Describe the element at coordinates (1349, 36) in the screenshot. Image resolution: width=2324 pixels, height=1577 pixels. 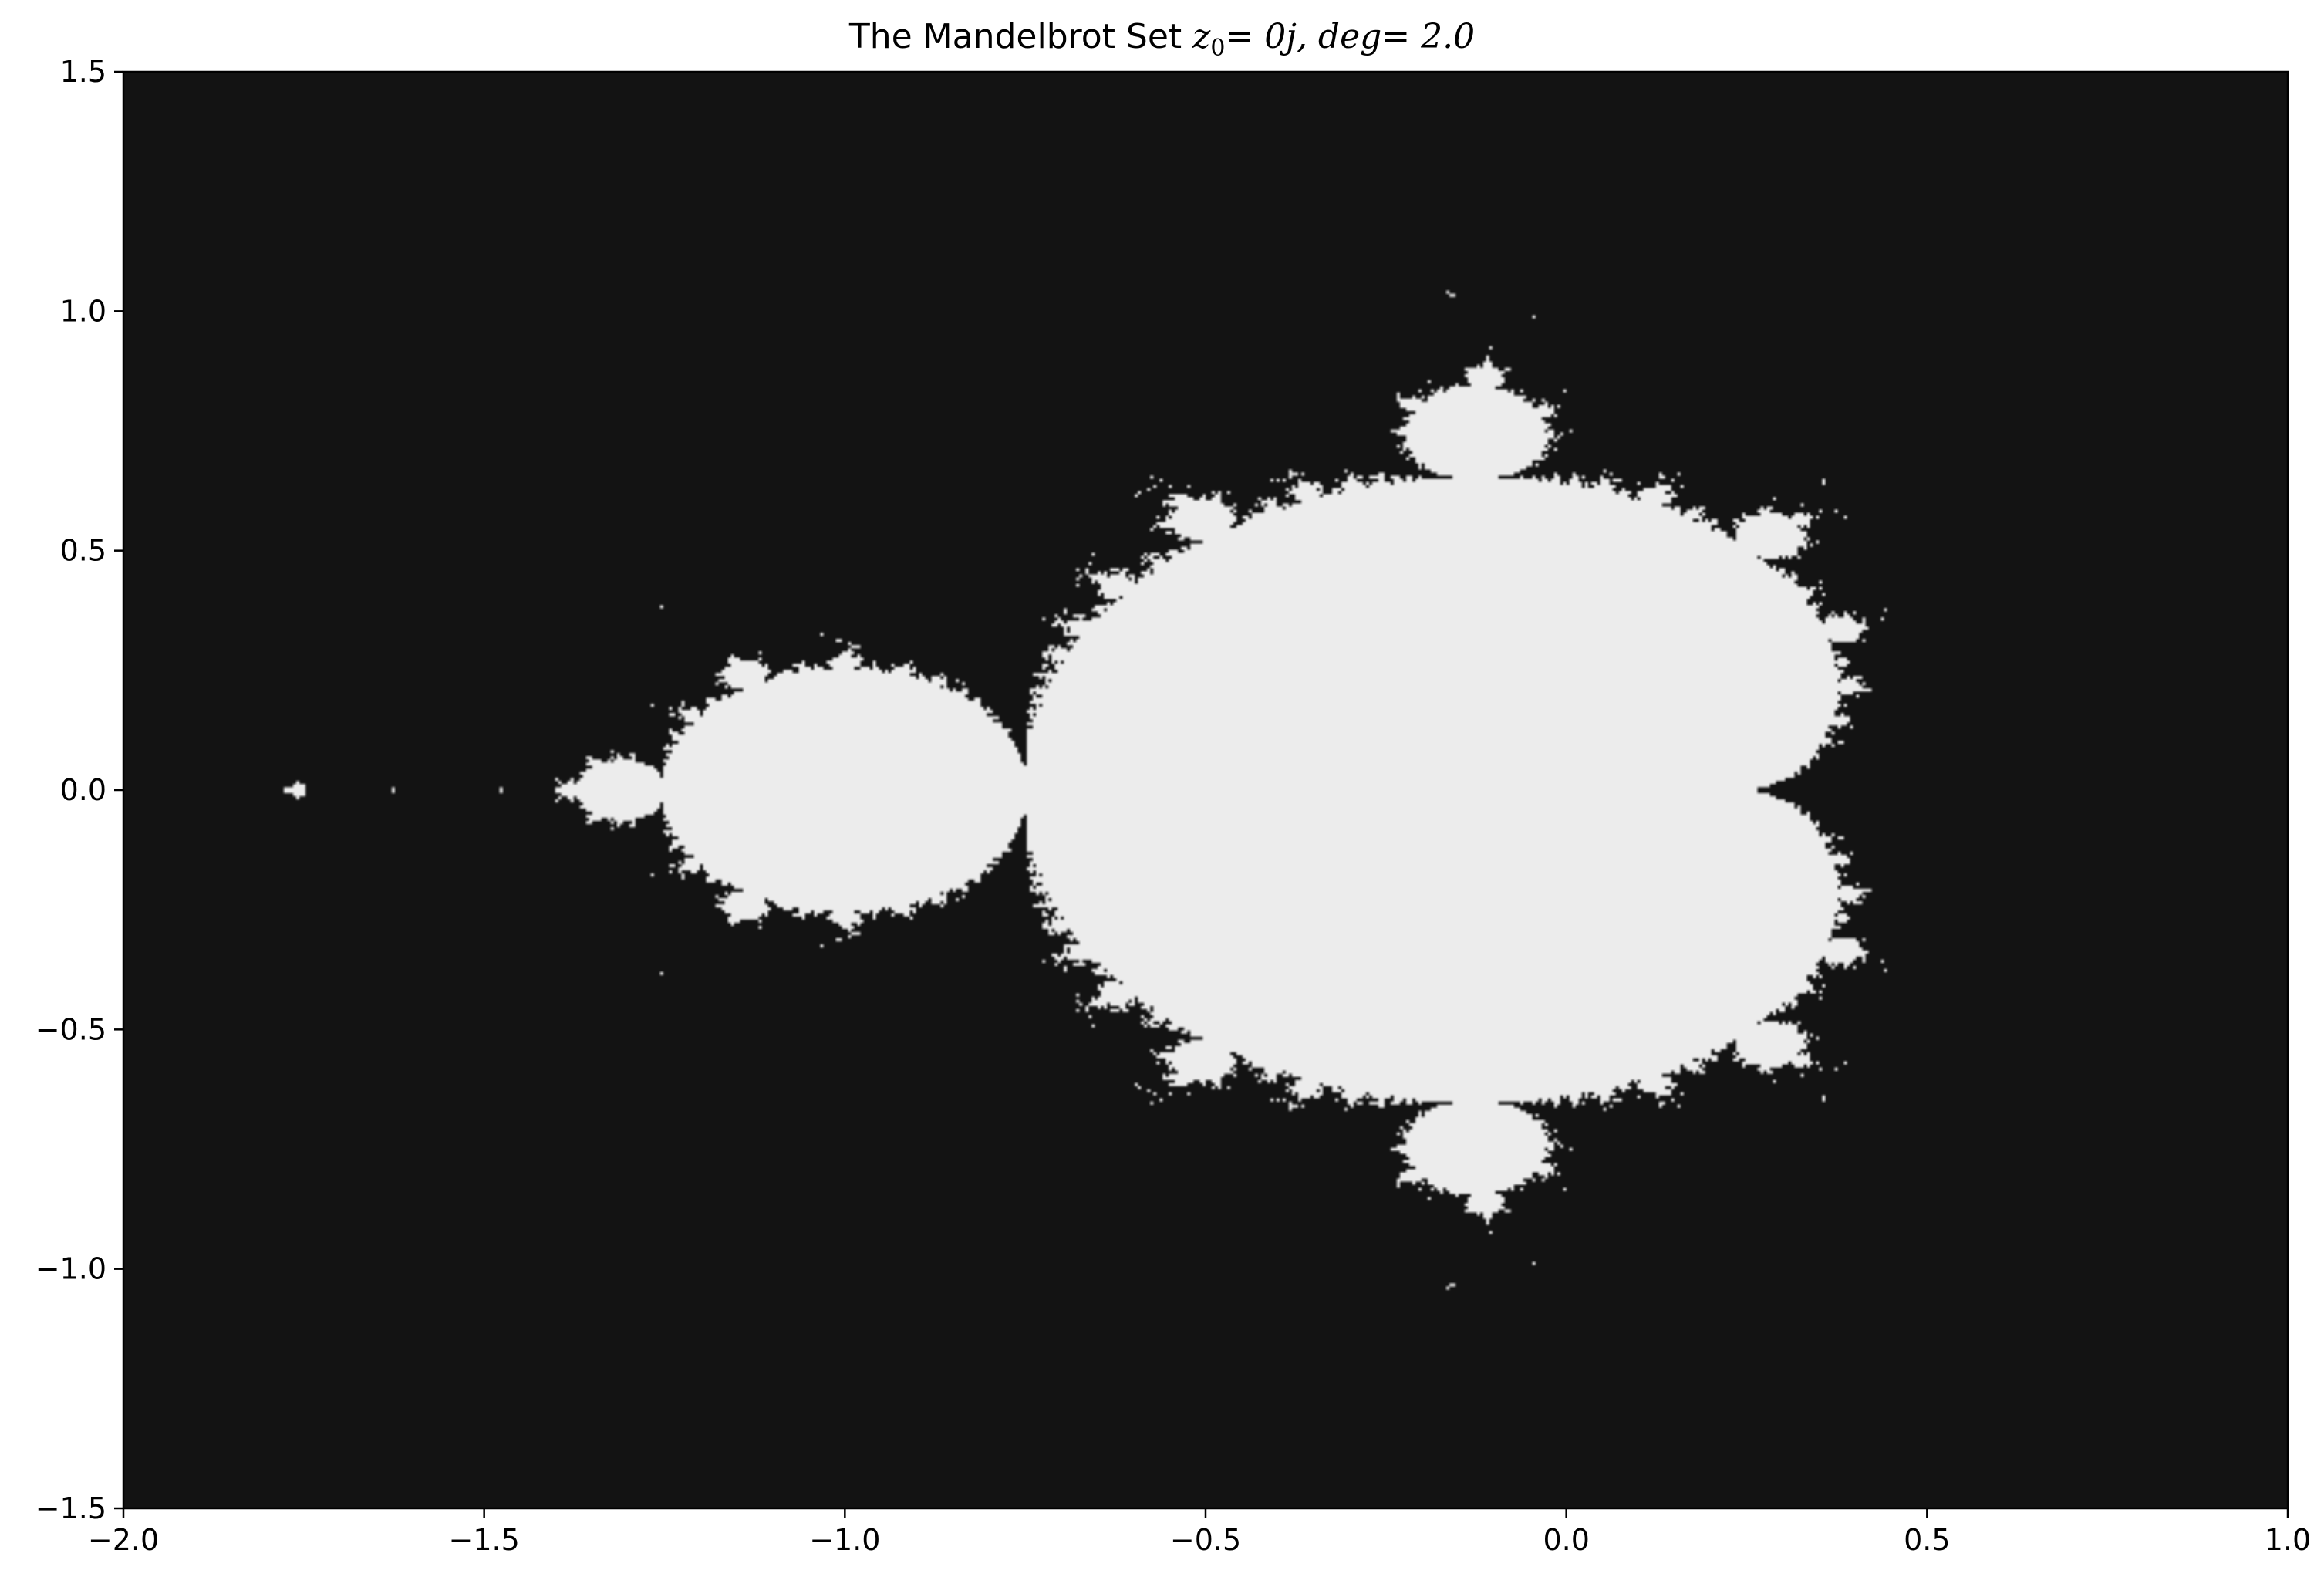
I see `title-deg-symbol: deg` at that location.